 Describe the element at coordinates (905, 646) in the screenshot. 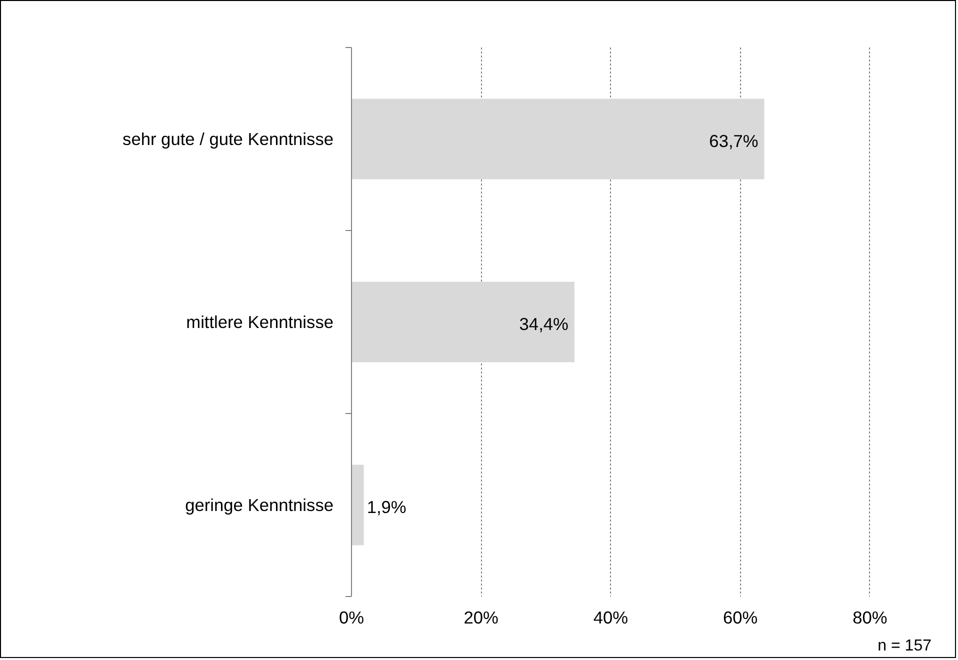

I see `text: n = 157` at that location.